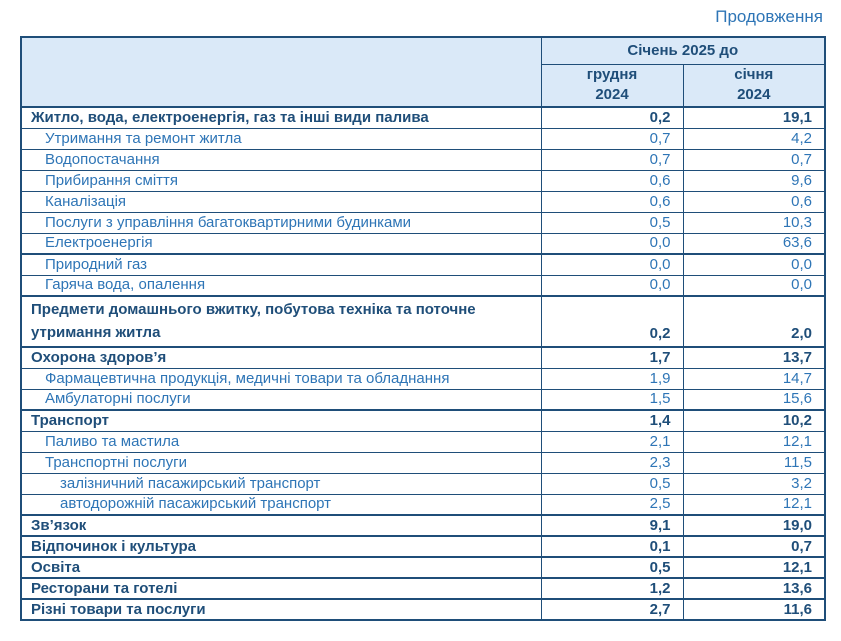 This screenshot has width=841, height=641. I want to click on table-row: Електроенергія 0,0 63,6, so click(423, 243).